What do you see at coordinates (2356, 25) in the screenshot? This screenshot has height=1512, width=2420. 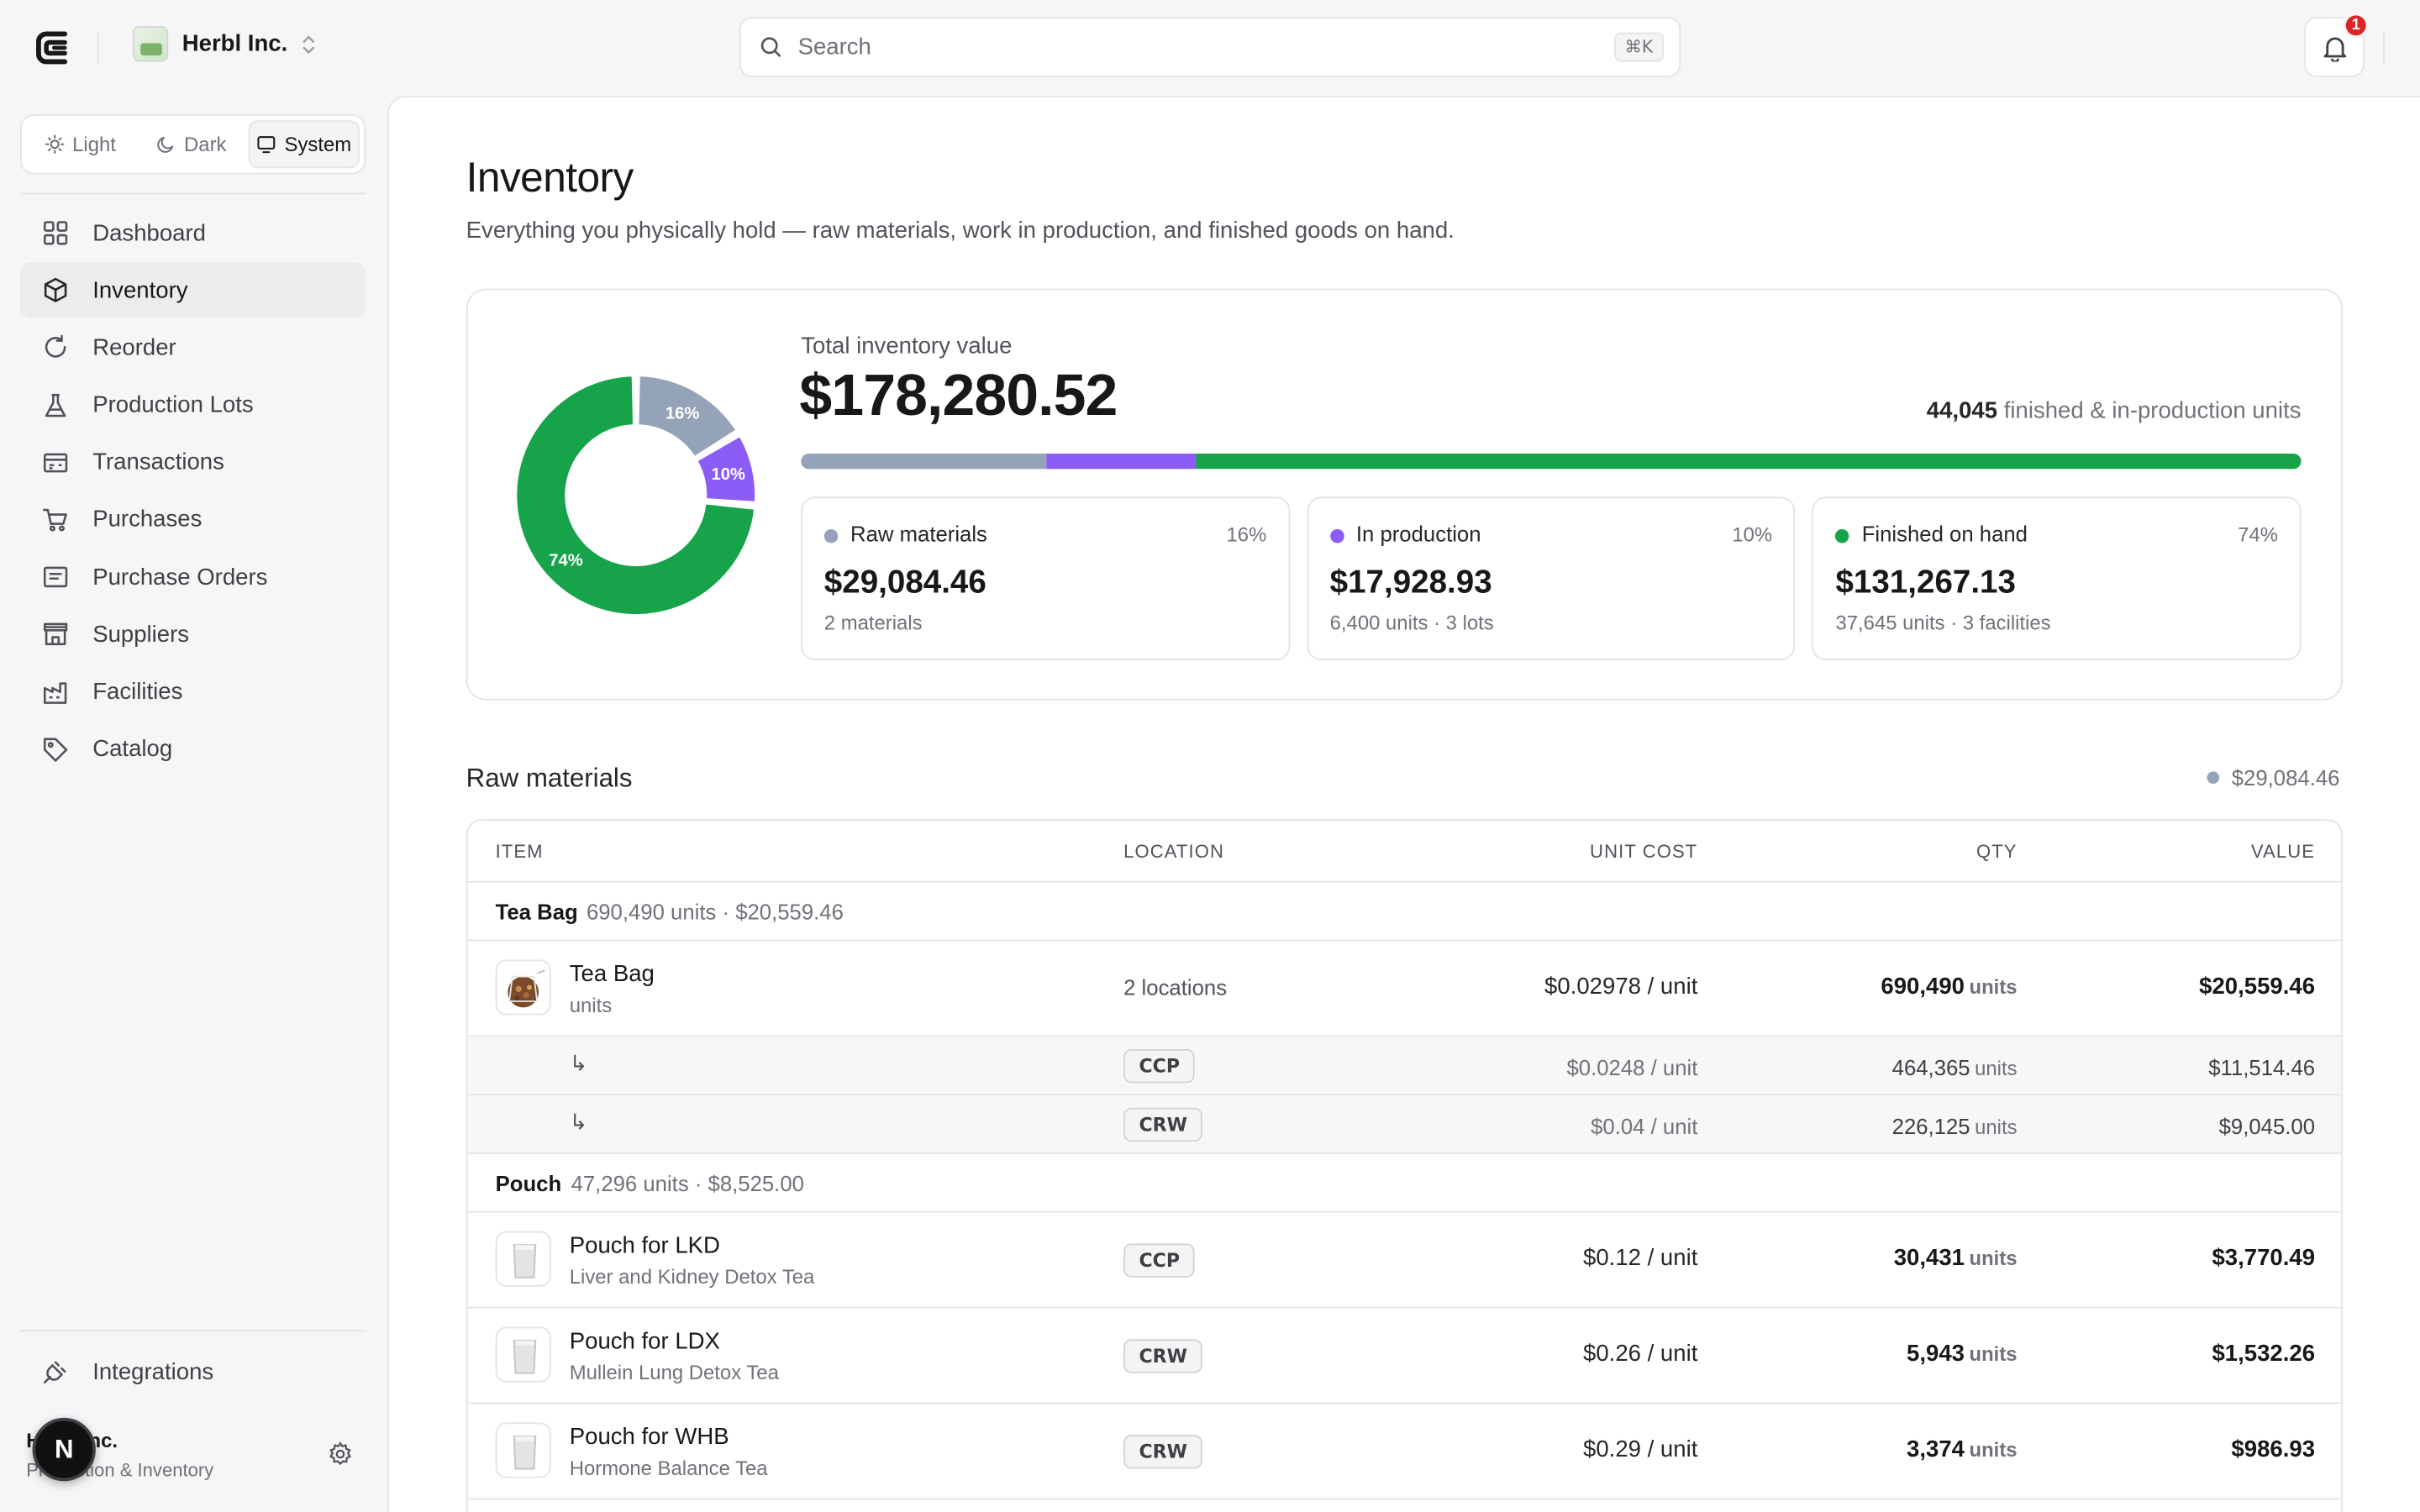 I see `notification-count-badge: 1` at bounding box center [2356, 25].